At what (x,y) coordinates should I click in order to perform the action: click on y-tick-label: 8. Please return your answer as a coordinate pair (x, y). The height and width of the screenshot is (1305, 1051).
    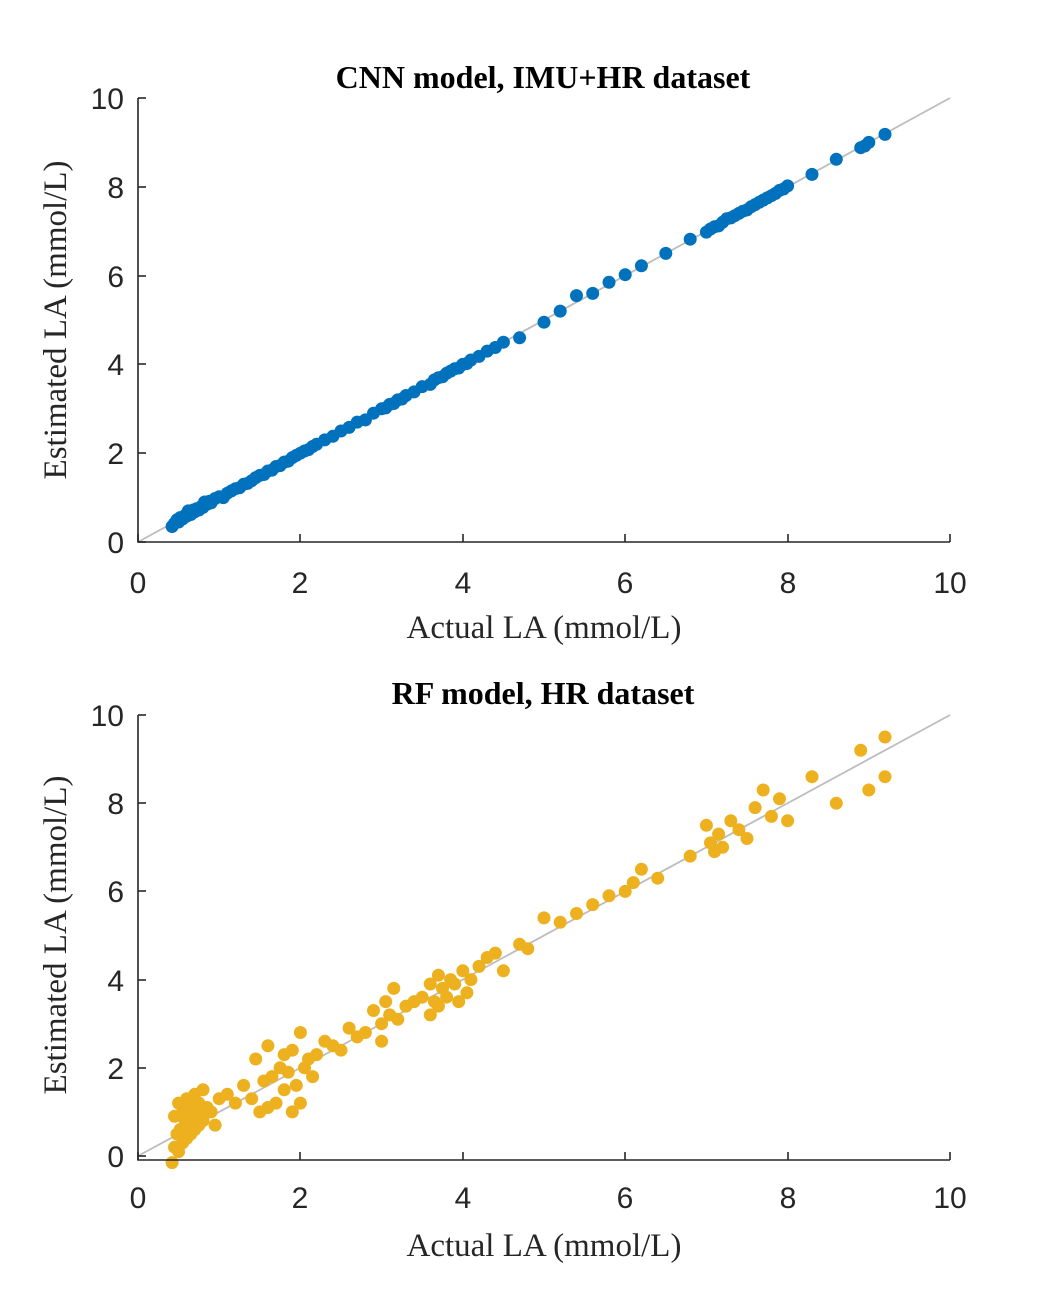
    Looking at the image, I should click on (115, 804).